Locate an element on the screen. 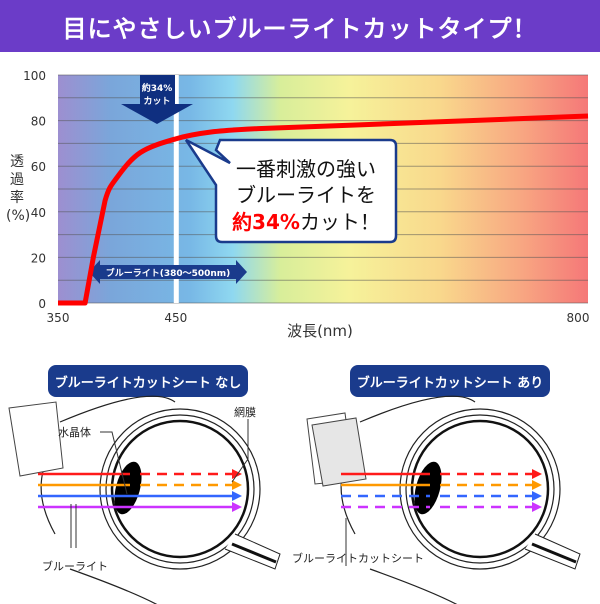 The image size is (600, 604). with-sheet-title: ブルーライトカットシート あり is located at coordinates (450, 381).